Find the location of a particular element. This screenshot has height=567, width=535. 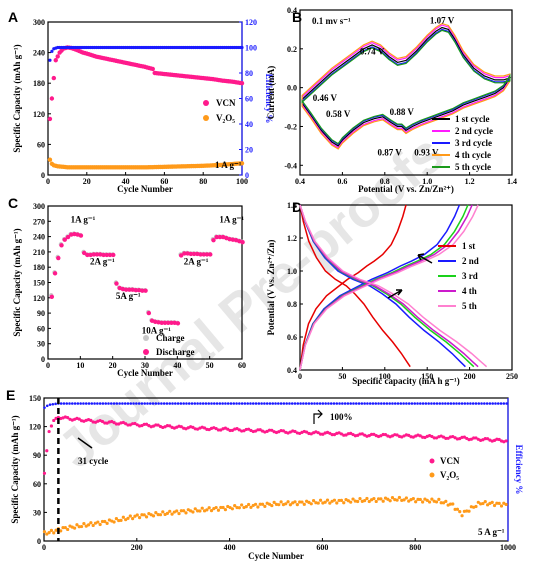

y-tick-label: 180 is located at coordinates (39, 267).